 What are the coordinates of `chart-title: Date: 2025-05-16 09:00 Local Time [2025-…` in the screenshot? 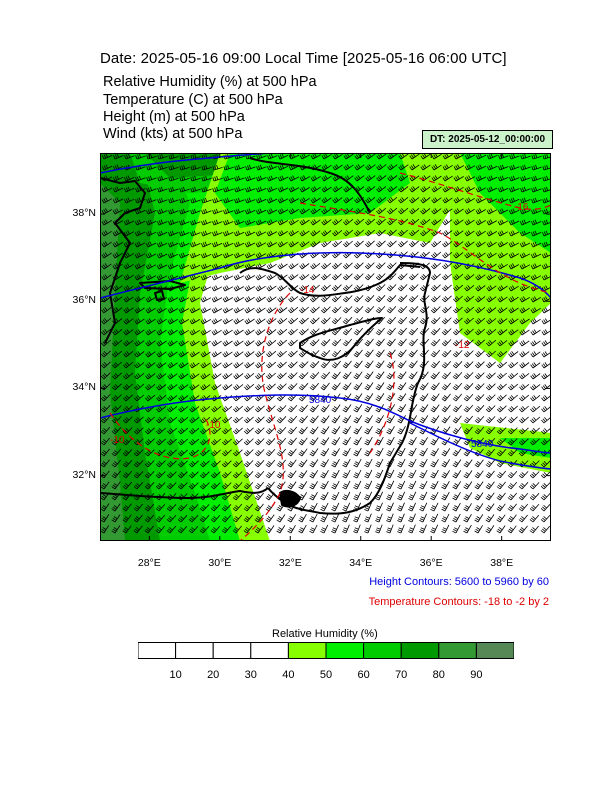 It's located at (303, 58).